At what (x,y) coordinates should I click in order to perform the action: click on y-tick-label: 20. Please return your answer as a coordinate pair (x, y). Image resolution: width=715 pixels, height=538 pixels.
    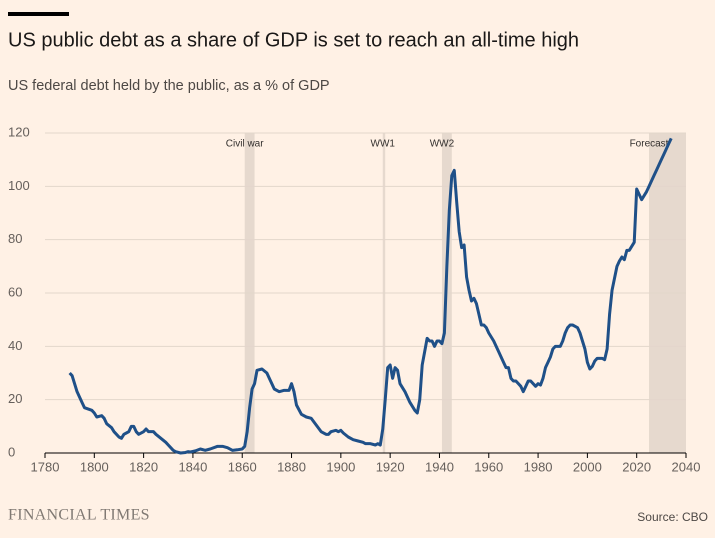
    Looking at the image, I should click on (15, 398).